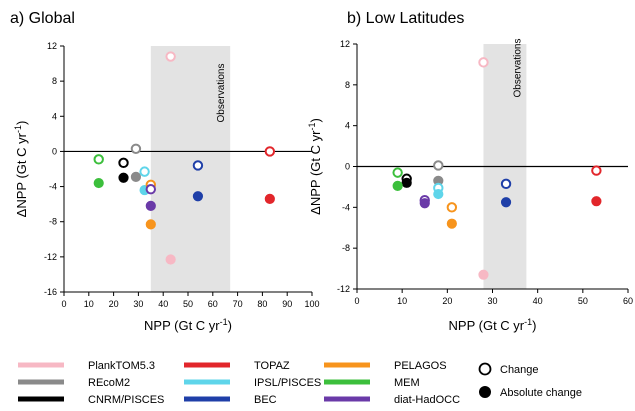 The image size is (635, 411). What do you see at coordinates (519, 370) in the screenshot?
I see `legend-label: Change` at bounding box center [519, 370].